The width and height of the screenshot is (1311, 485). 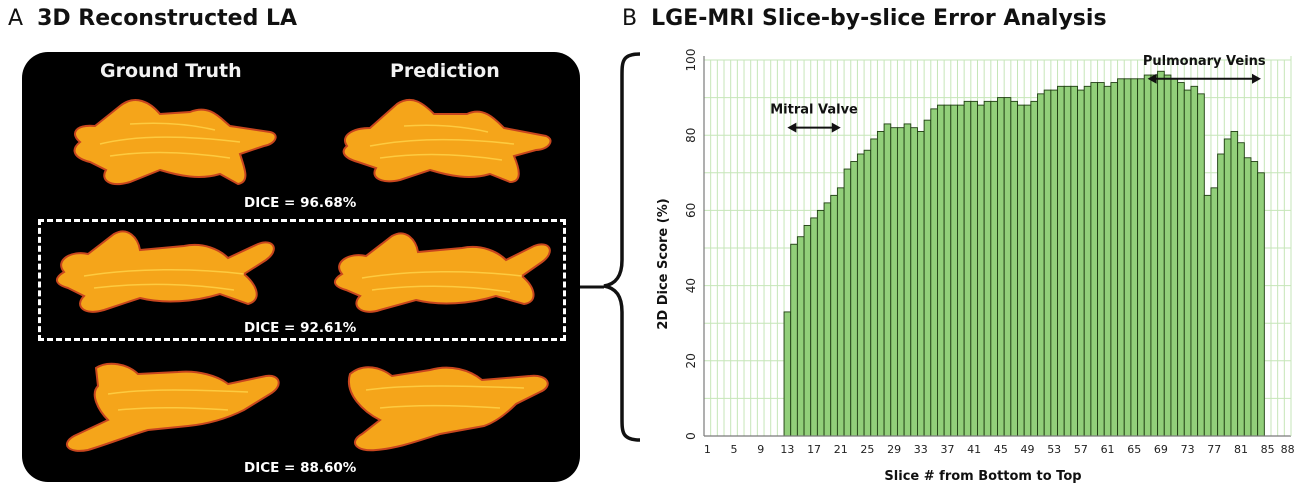 I want to click on x-tick-label: 1, so click(x=707, y=449).